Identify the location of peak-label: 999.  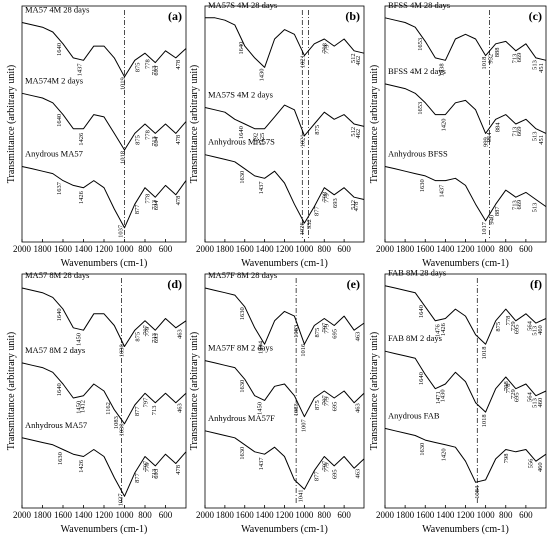
(486, 142).